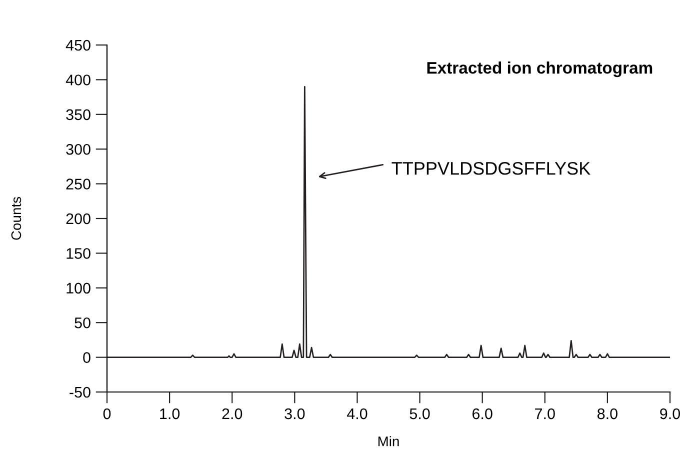 The height and width of the screenshot is (455, 687). I want to click on y-tick-label: 100, so click(78, 288).